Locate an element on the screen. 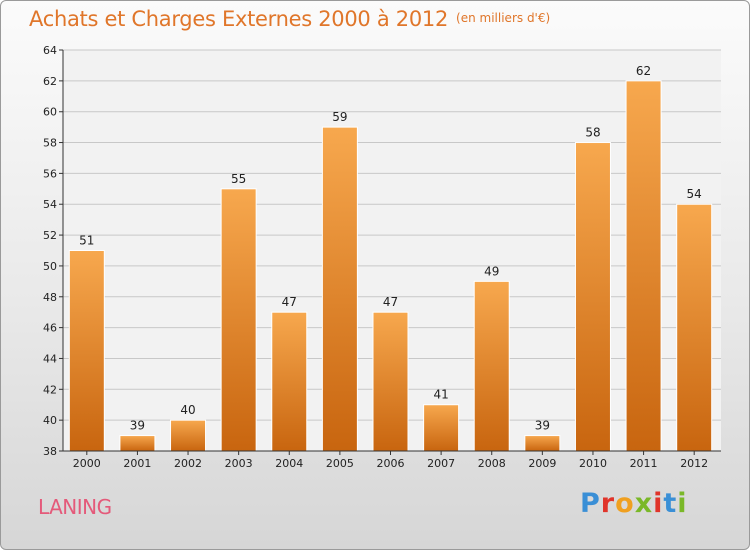 The height and width of the screenshot is (550, 750). value-label-2012: 54 is located at coordinates (694, 194).